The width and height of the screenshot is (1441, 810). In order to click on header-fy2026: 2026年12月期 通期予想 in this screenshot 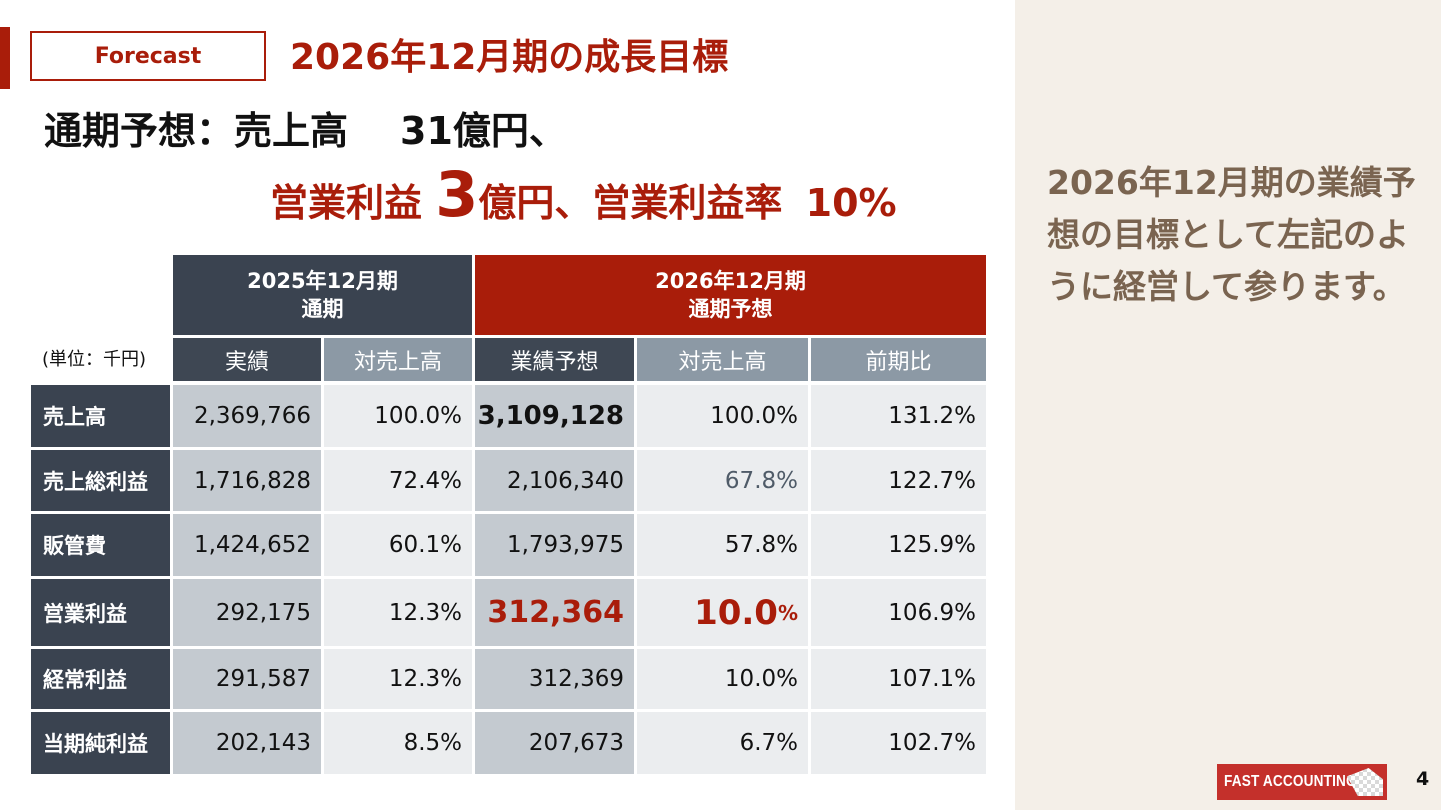, I will do `click(730, 295)`.